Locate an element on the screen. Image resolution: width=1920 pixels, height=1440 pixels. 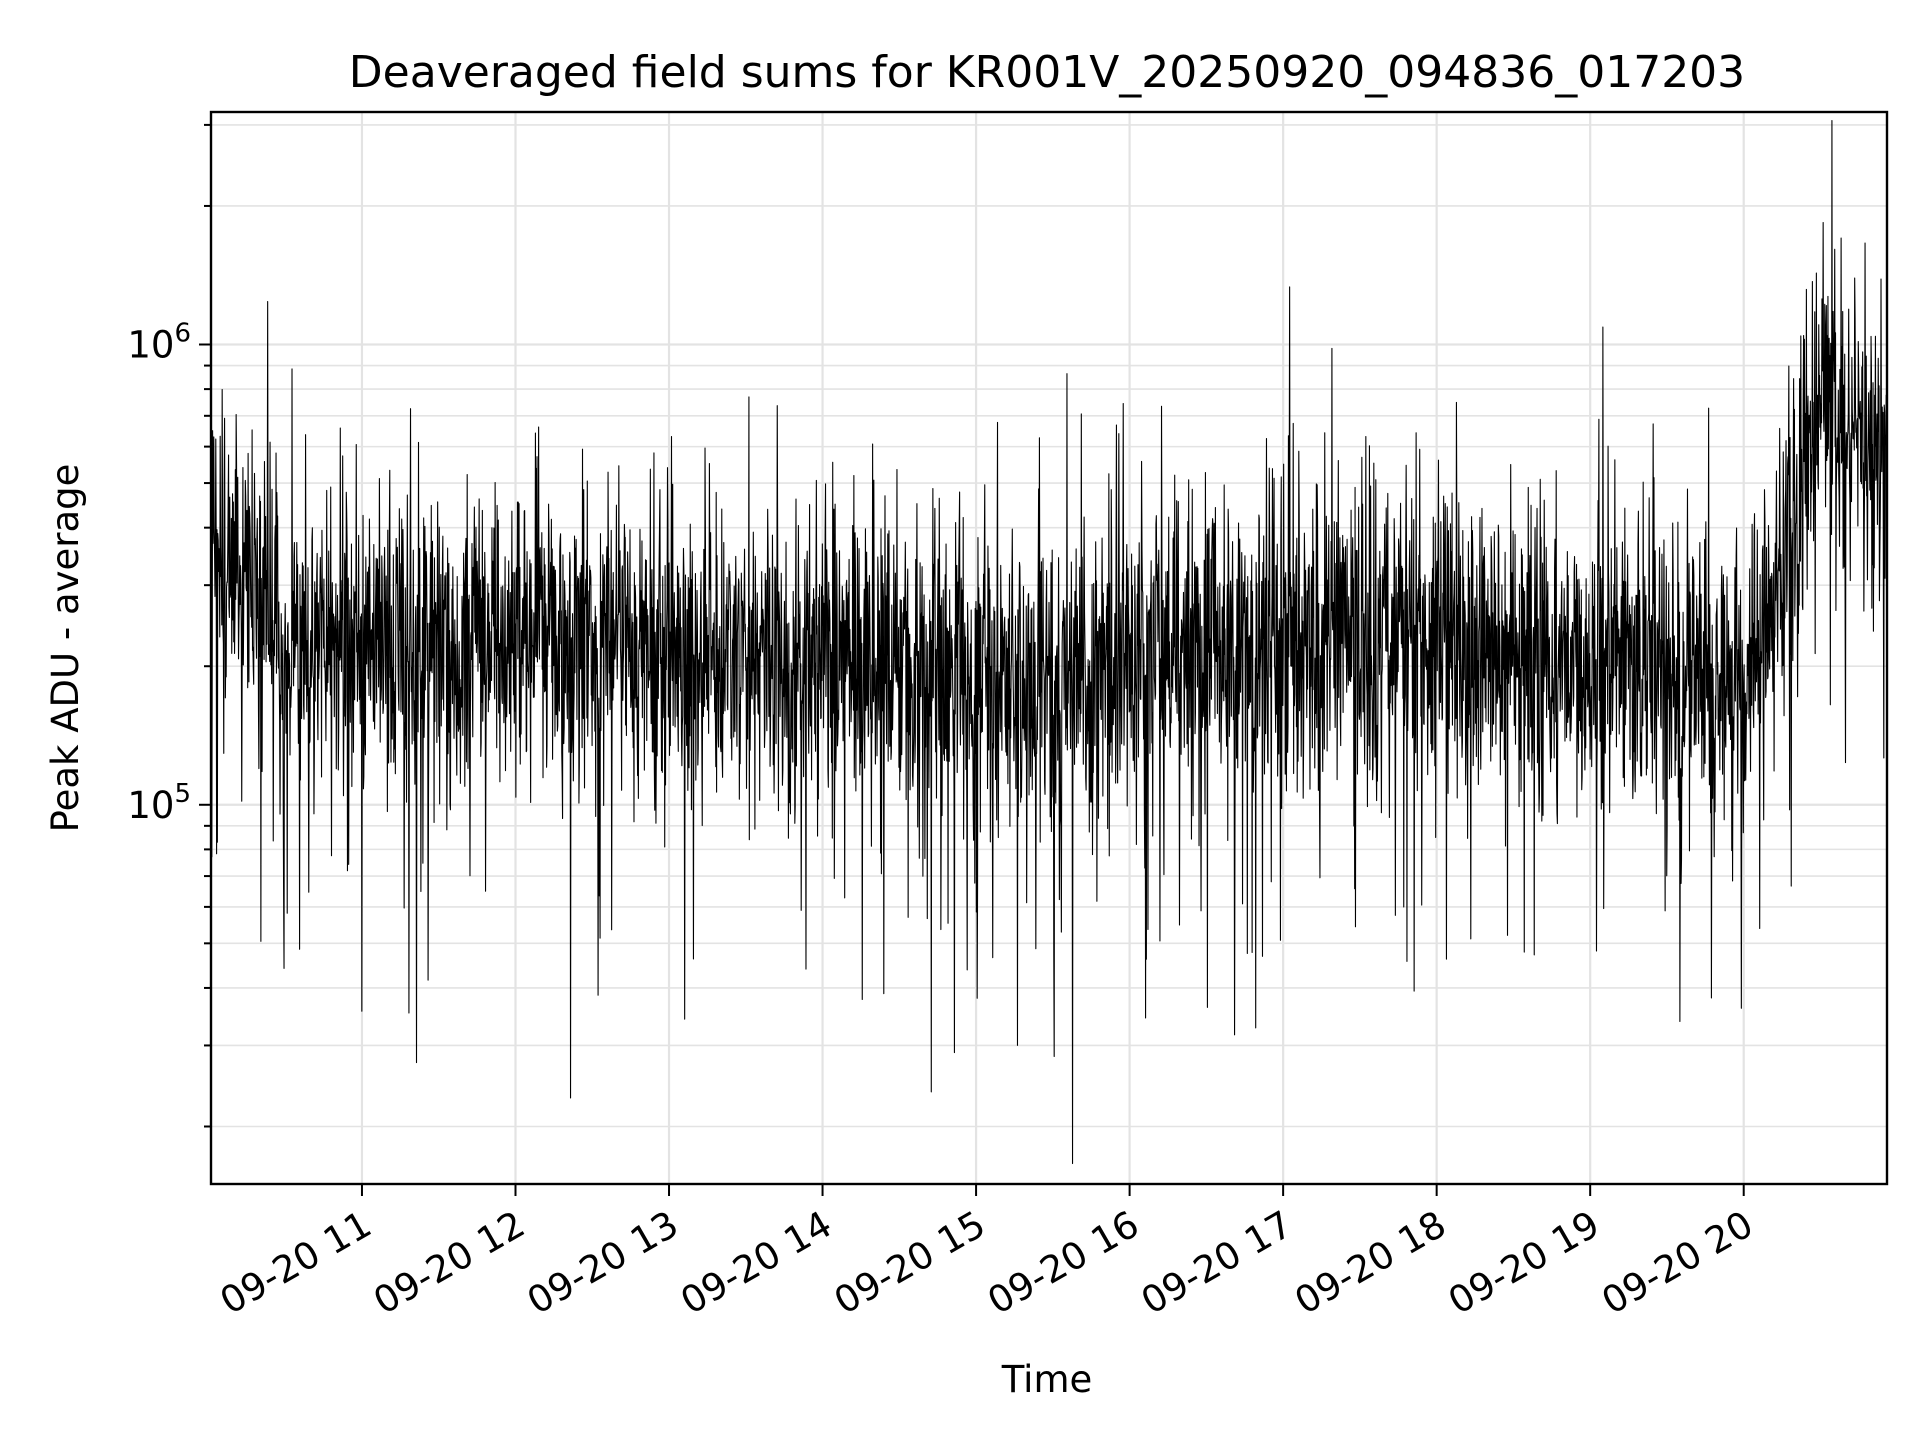
y-axis-label: Peak ADU - average is located at coordinates (65, 648).